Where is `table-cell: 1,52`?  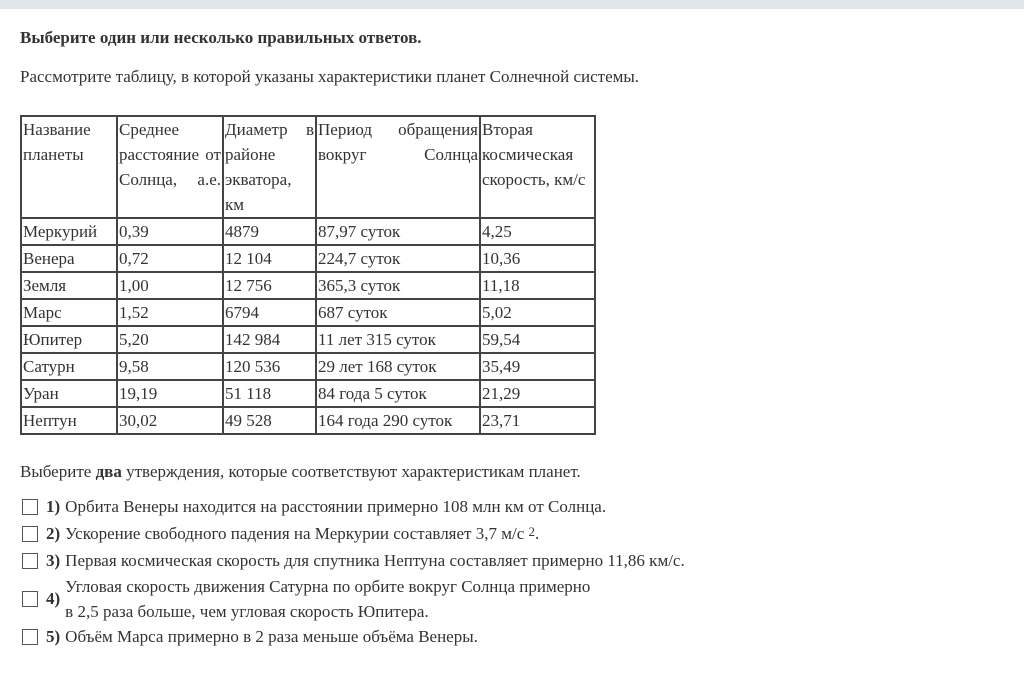 table-cell: 1,52 is located at coordinates (170, 312).